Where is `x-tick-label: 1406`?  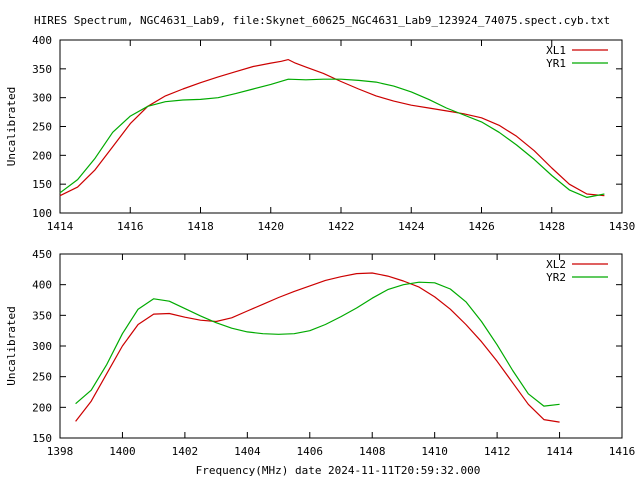
x-tick-label: 1406 is located at coordinates (310, 451).